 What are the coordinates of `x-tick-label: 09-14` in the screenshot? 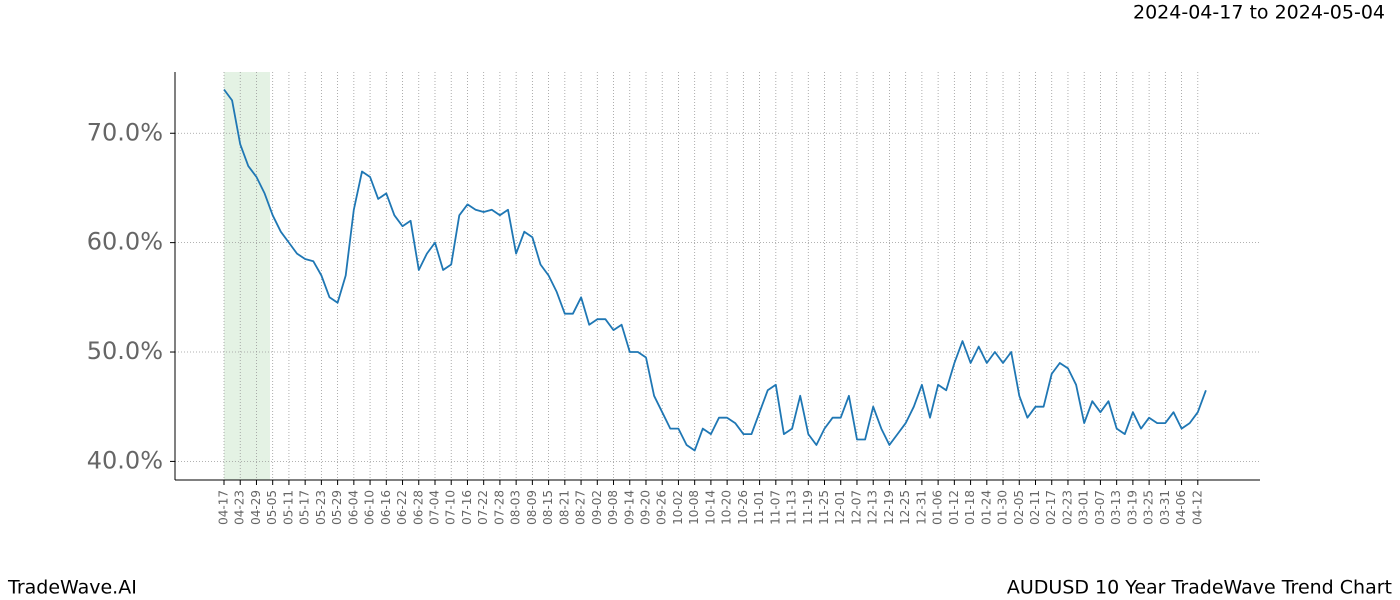 It's located at (629, 507).